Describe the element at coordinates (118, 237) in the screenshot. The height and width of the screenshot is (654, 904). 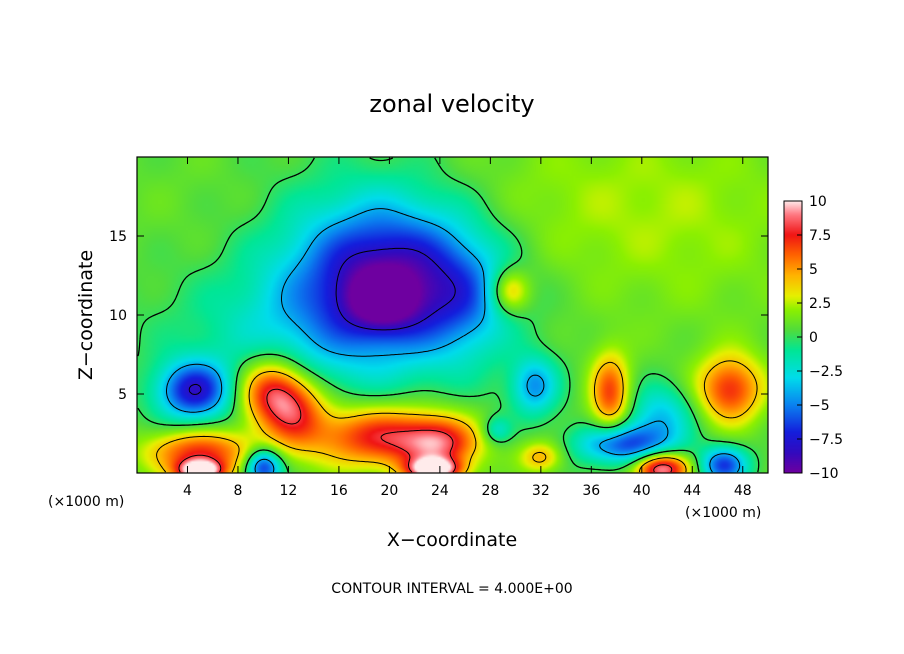
I see `y-tick-label: 15` at that location.